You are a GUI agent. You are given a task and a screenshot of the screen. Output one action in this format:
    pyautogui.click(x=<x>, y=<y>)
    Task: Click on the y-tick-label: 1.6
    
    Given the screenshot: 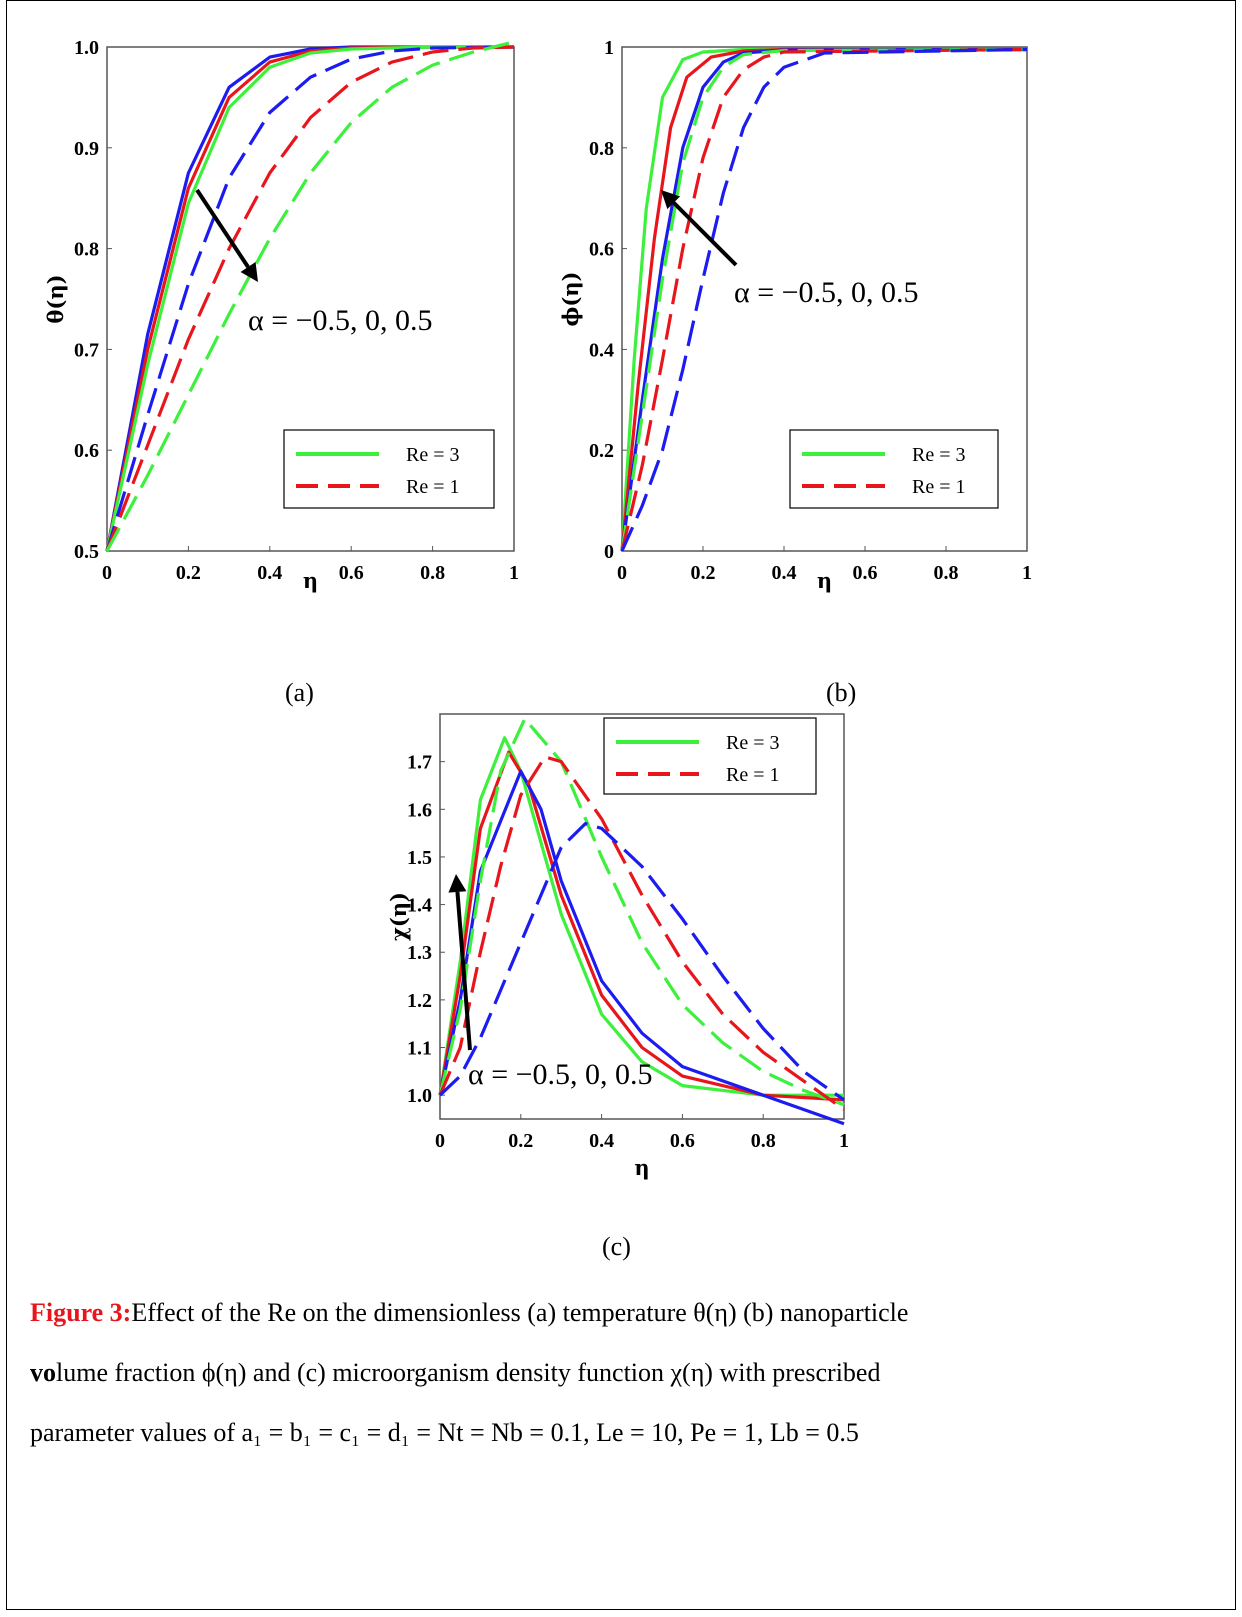 What is the action you would take?
    pyautogui.click(x=419, y=810)
    